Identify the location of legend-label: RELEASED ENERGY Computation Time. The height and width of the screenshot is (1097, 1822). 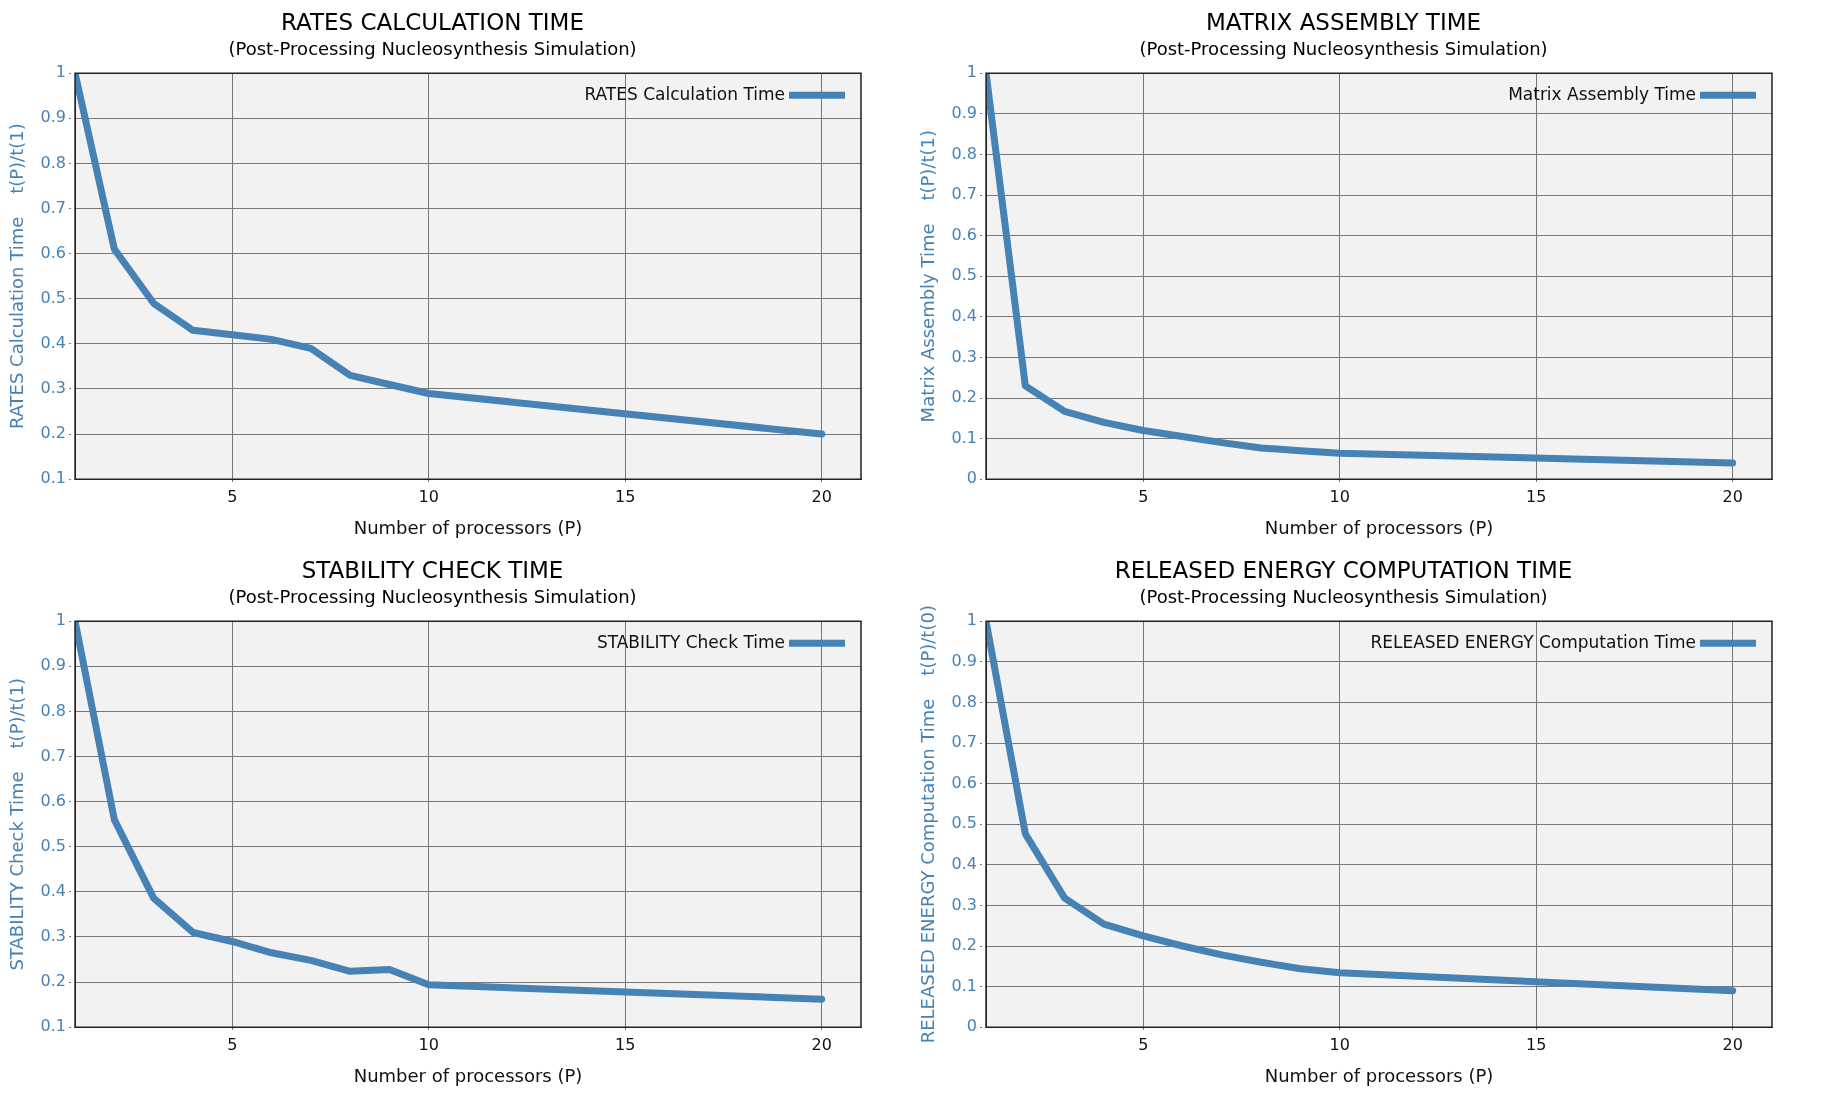
(1533, 641).